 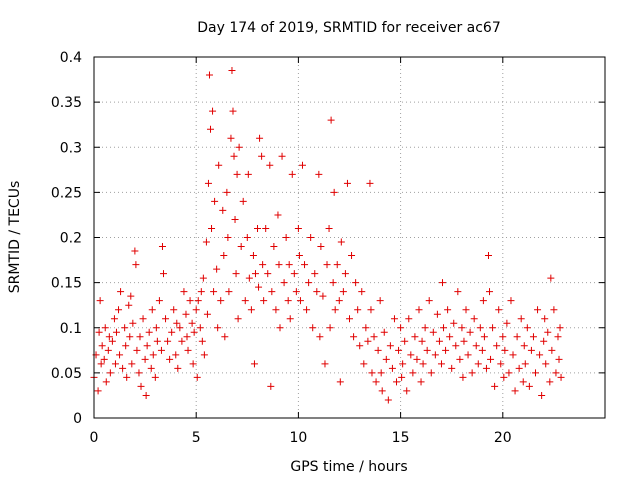 I want to click on x-tick-label: 0, so click(x=94, y=438).